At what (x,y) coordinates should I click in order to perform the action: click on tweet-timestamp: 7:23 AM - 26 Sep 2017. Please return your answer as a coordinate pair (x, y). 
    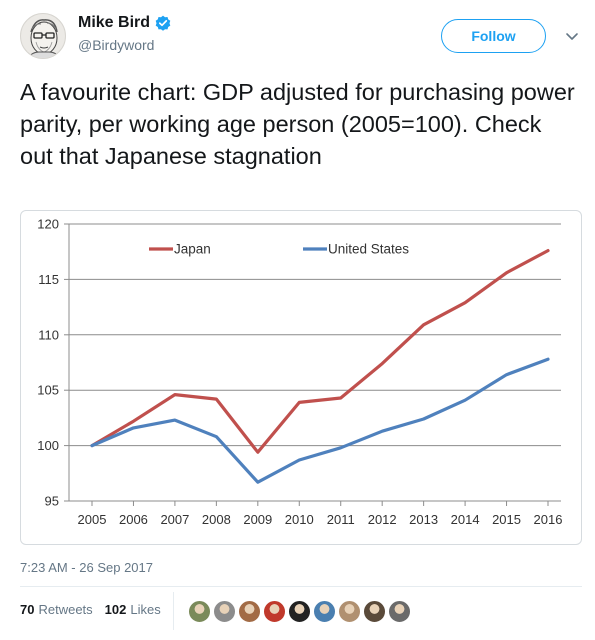
    Looking at the image, I should click on (86, 567).